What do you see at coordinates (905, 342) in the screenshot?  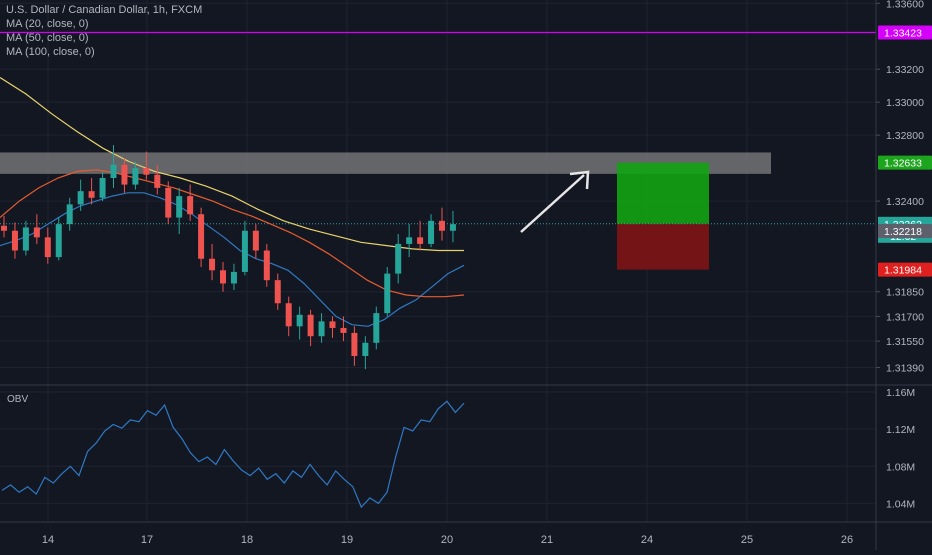 I see `y-tick-label: 1.31550` at bounding box center [905, 342].